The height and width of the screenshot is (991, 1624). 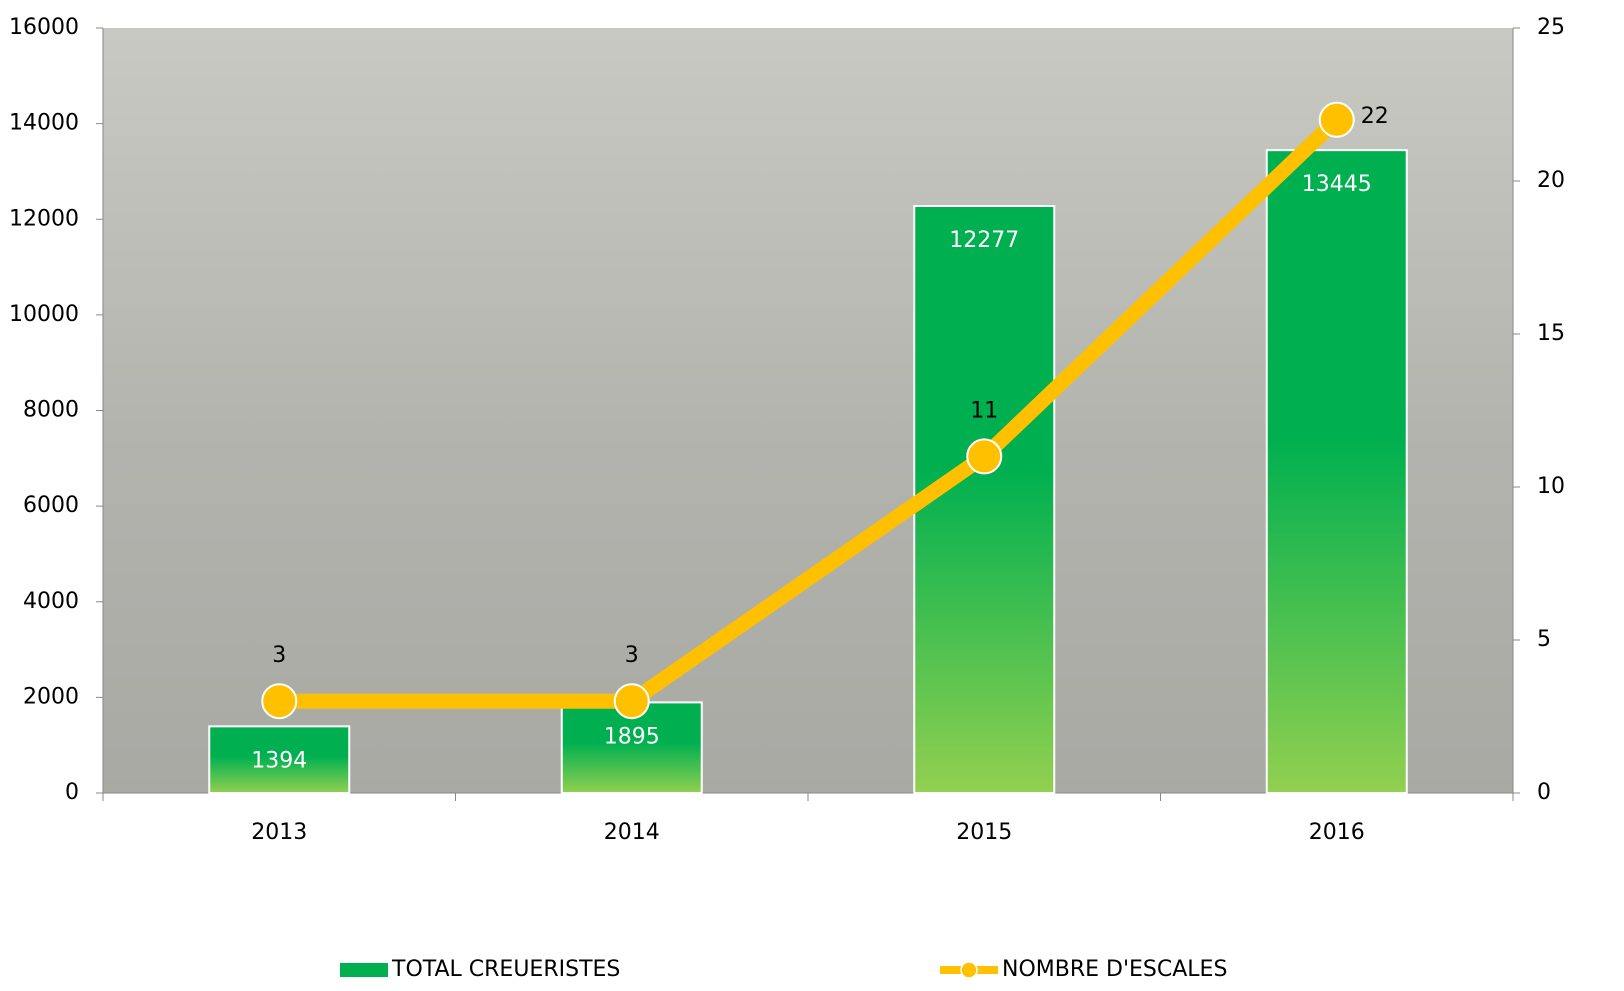 I want to click on y-tick-label: 6000, so click(x=51, y=505).